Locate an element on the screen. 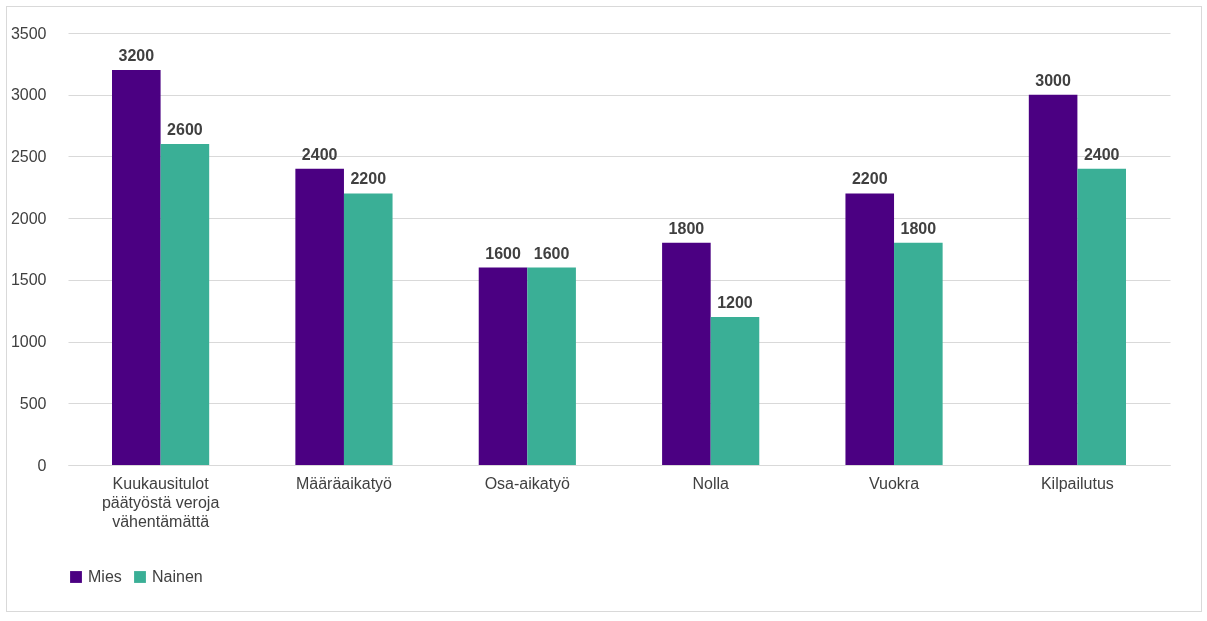 The height and width of the screenshot is (621, 1207). legend-label: Nainen is located at coordinates (177, 576).